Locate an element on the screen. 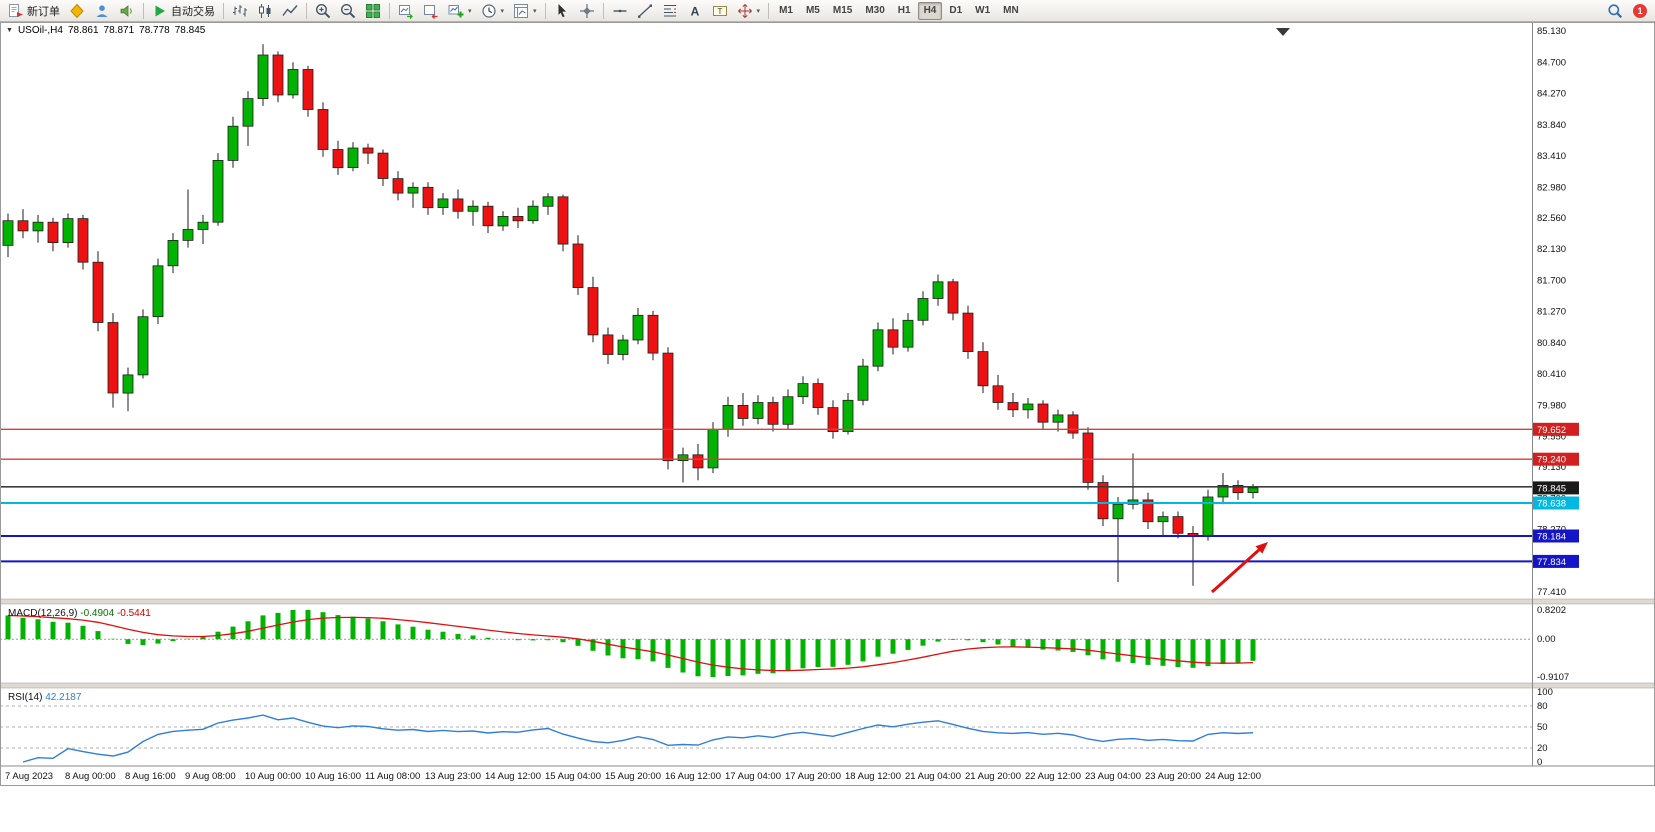 This screenshot has width=1655, height=832. timeframe-mn-button: MN is located at coordinates (1011, 11).